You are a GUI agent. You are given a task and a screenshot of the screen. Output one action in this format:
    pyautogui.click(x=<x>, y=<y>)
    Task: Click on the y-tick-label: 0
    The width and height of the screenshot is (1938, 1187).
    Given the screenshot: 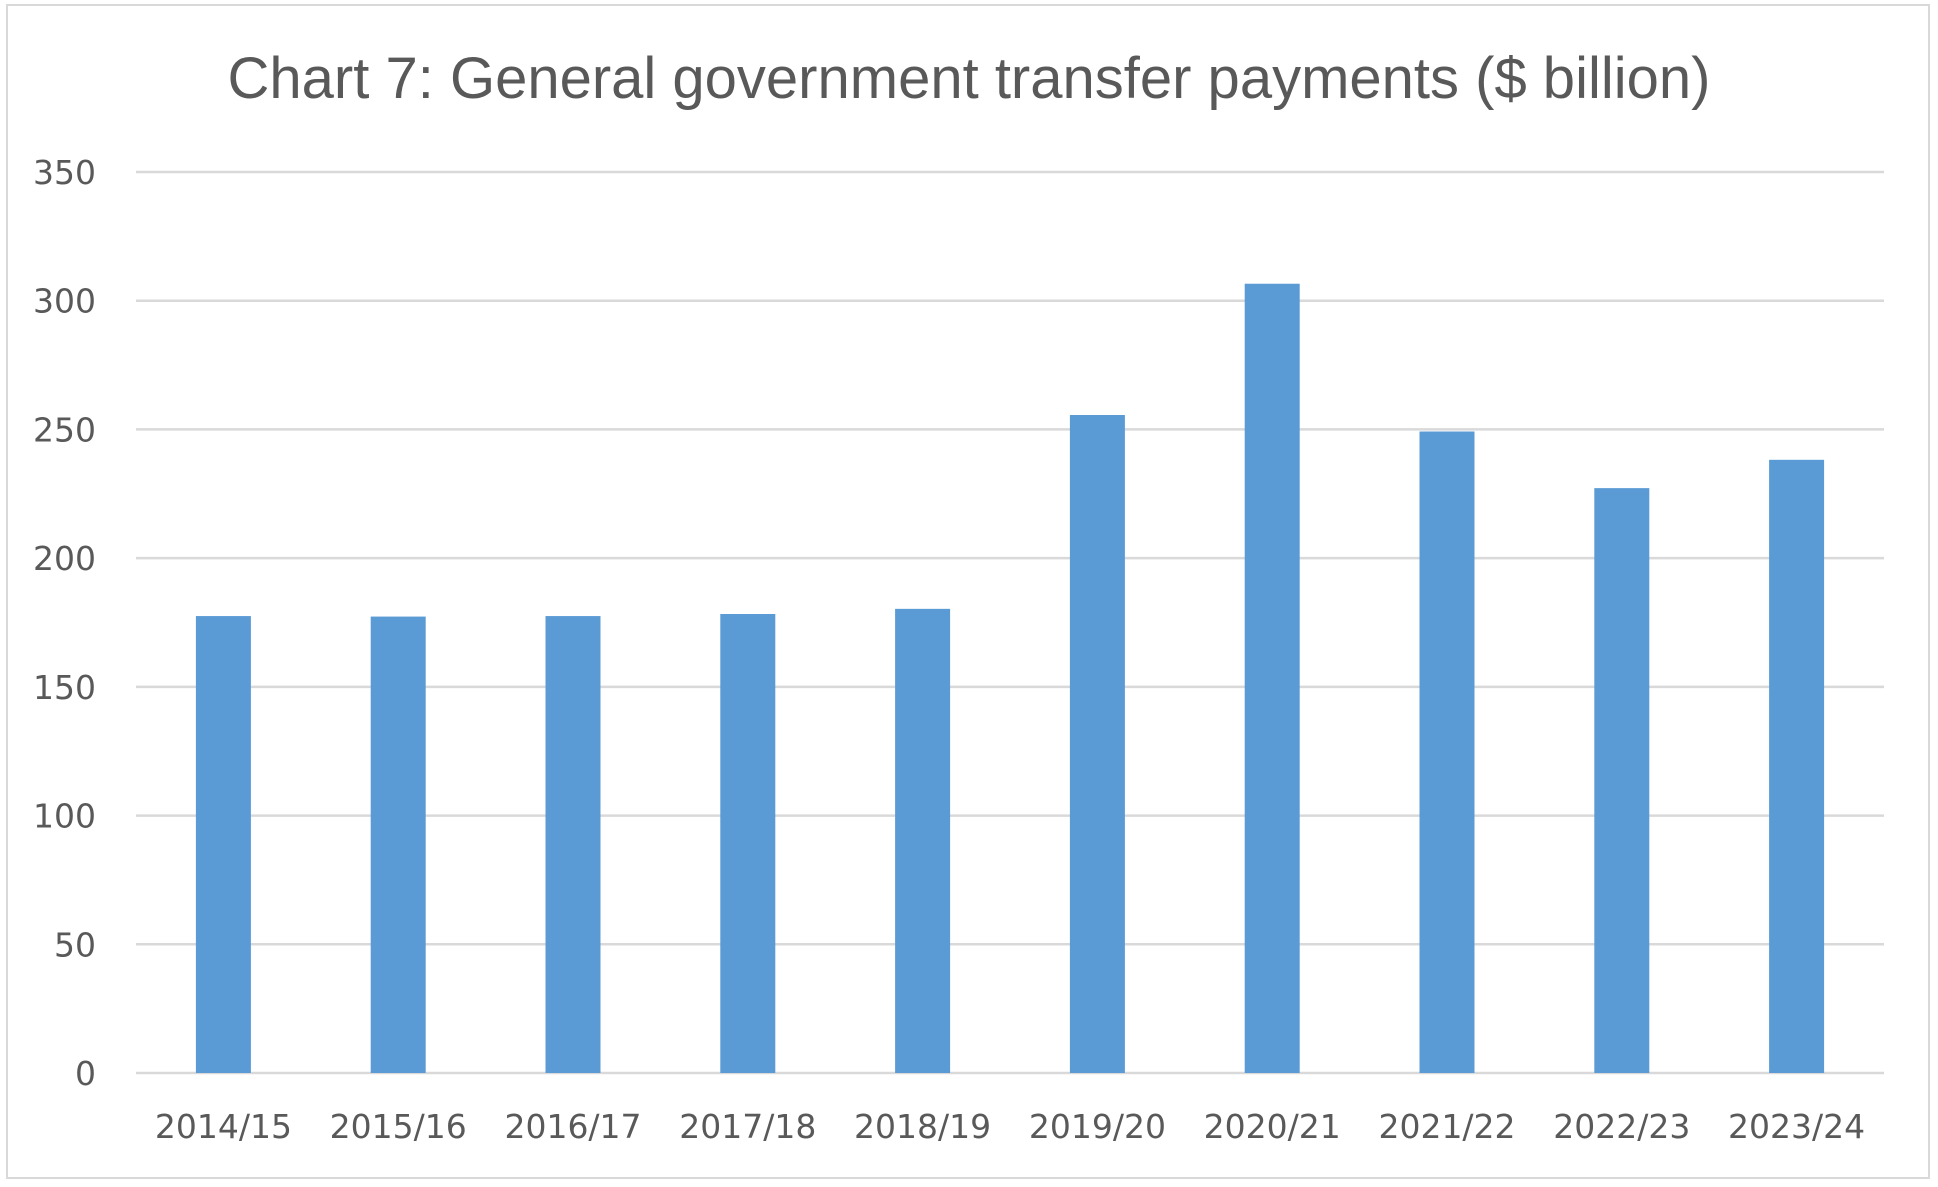 What is the action you would take?
    pyautogui.click(x=85, y=1073)
    